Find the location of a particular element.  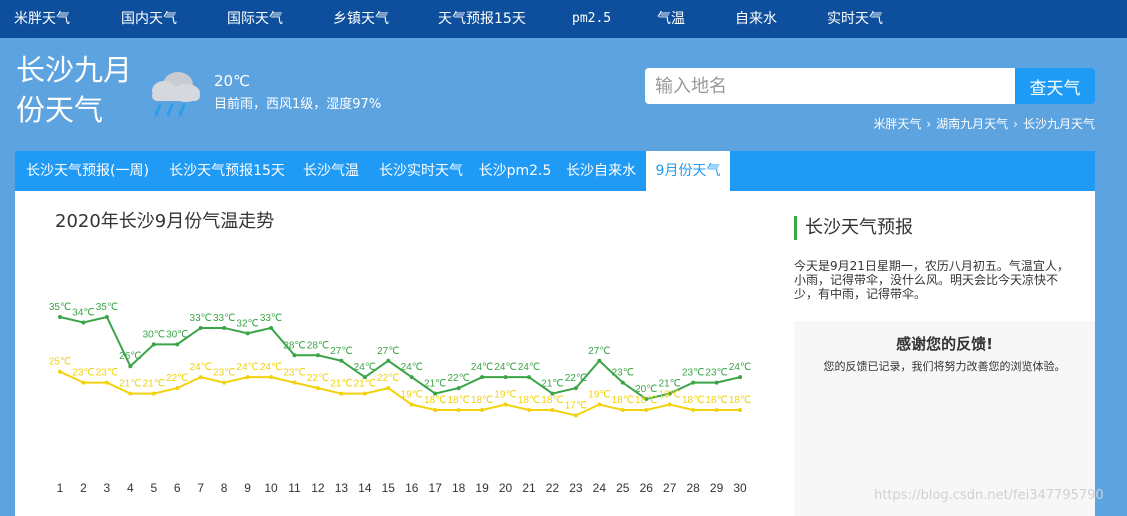

nav-15day-forecast: 天气预报15天 is located at coordinates (482, 19).